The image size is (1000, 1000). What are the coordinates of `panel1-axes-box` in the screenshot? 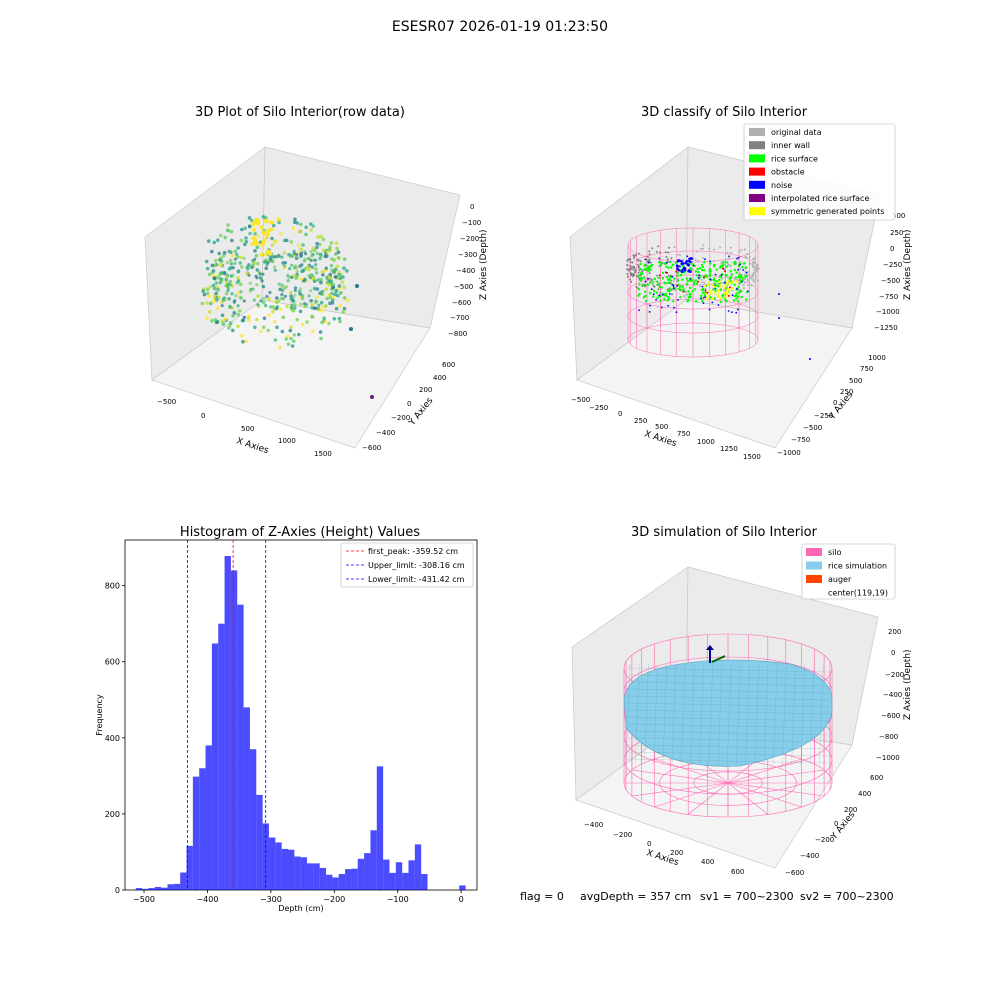 It's located at (302, 297).